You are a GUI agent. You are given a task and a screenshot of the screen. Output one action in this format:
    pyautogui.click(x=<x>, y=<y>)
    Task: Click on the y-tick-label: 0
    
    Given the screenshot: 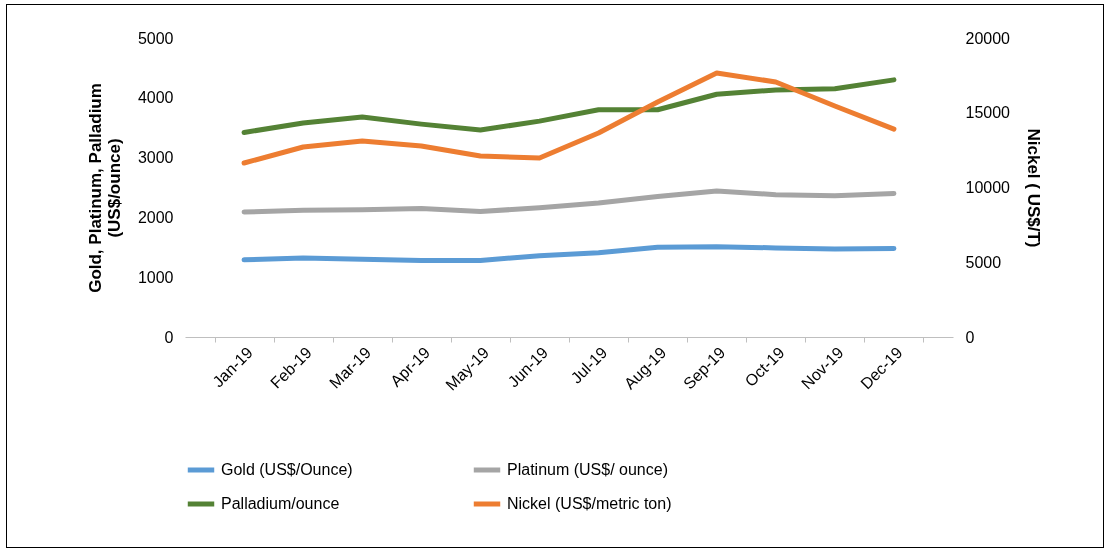 What is the action you would take?
    pyautogui.click(x=169, y=337)
    